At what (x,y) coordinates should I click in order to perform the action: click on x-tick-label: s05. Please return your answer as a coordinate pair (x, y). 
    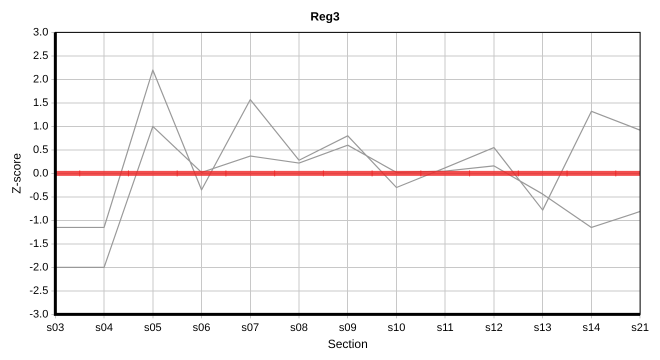
    Looking at the image, I should click on (153, 328).